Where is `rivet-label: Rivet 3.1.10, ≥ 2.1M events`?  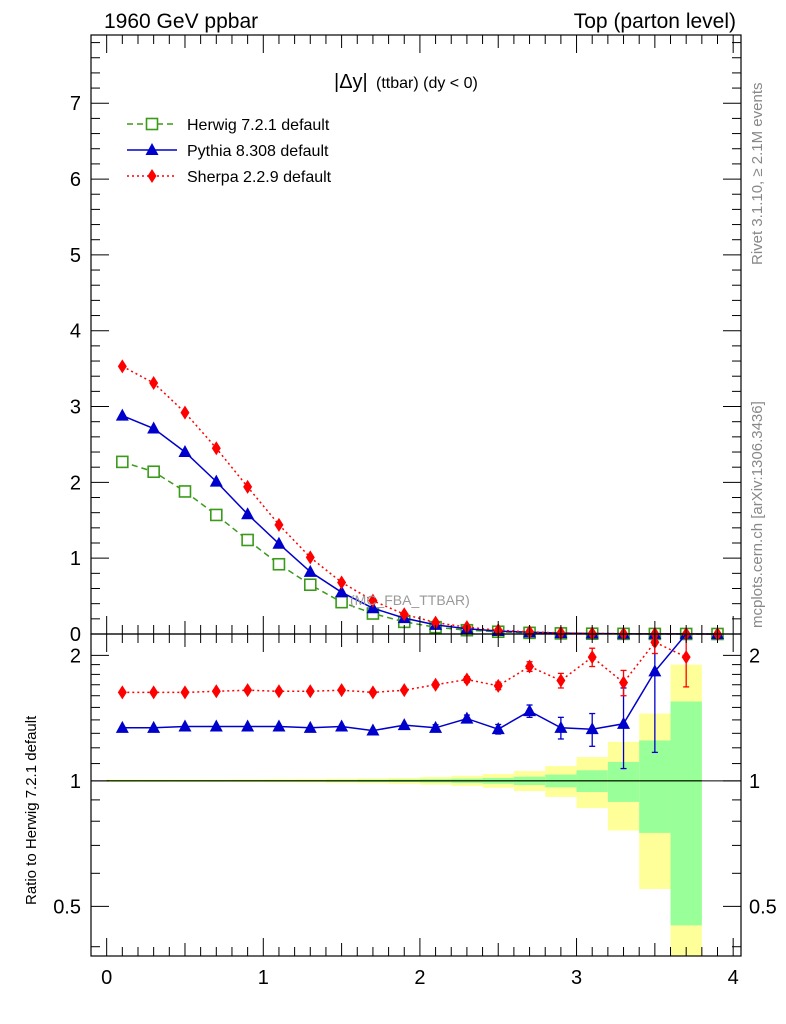
rivet-label: Rivet 3.1.10, ≥ 2.1M events is located at coordinates (757, 174).